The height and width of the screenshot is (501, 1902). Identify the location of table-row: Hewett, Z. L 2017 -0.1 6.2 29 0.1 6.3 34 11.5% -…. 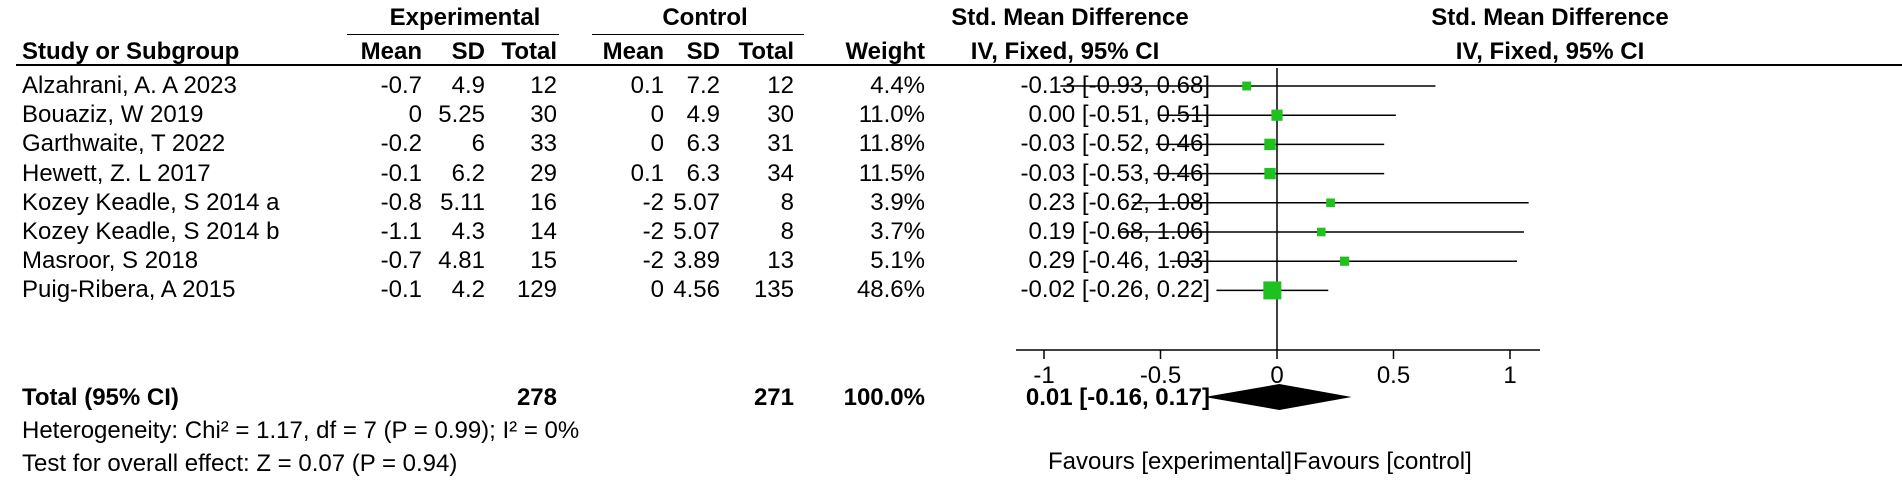
(615, 177).